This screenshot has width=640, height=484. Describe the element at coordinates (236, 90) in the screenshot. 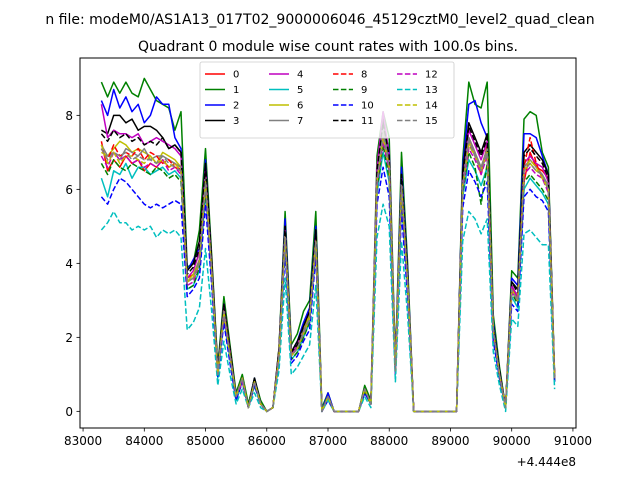

I see `legend-label-1: 1` at that location.